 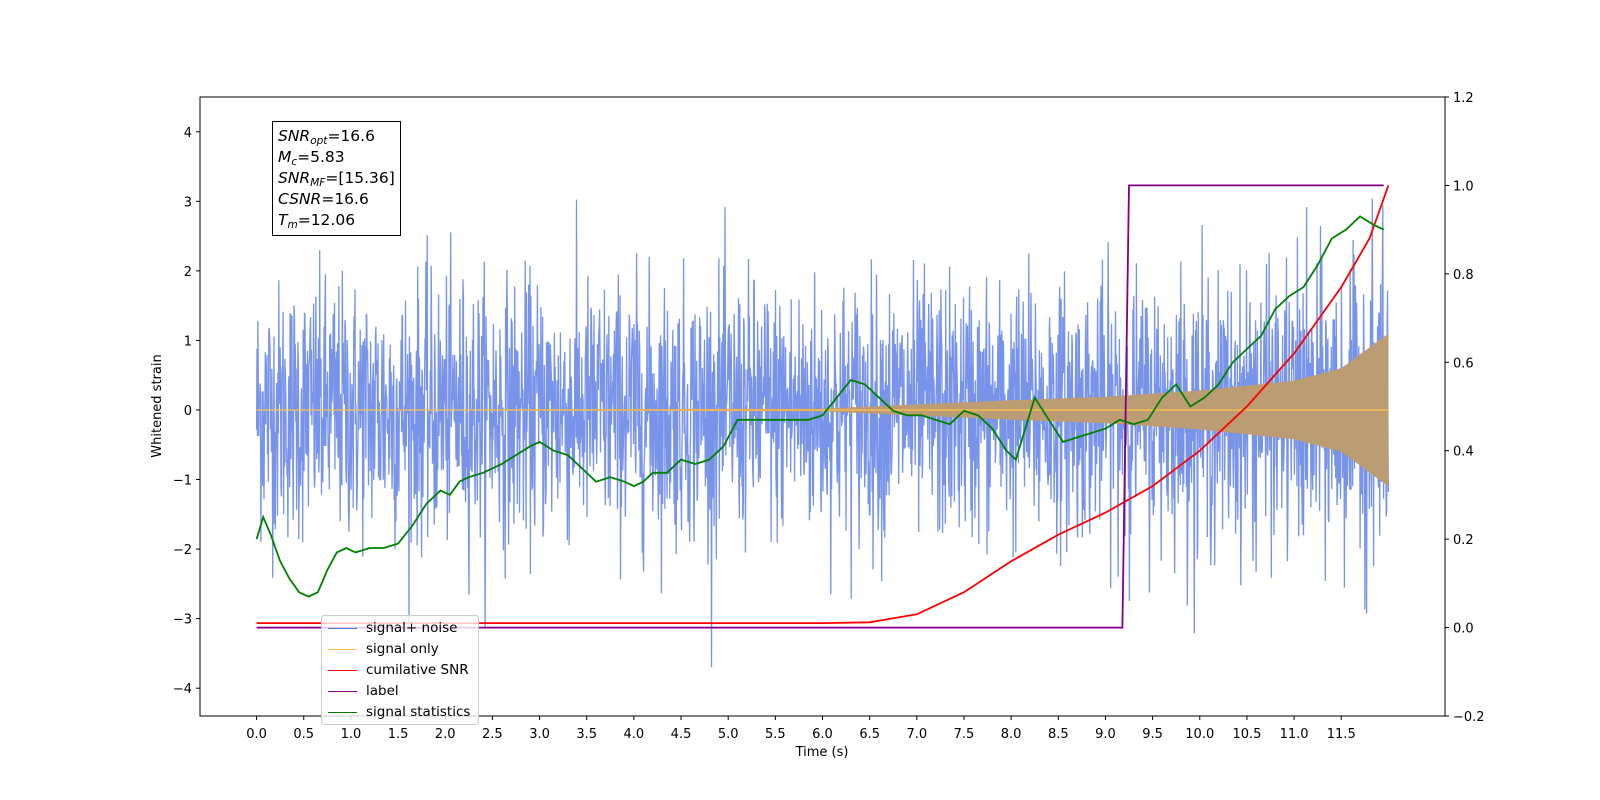 What do you see at coordinates (182, 550) in the screenshot?
I see `y-tick-label: −2` at bounding box center [182, 550].